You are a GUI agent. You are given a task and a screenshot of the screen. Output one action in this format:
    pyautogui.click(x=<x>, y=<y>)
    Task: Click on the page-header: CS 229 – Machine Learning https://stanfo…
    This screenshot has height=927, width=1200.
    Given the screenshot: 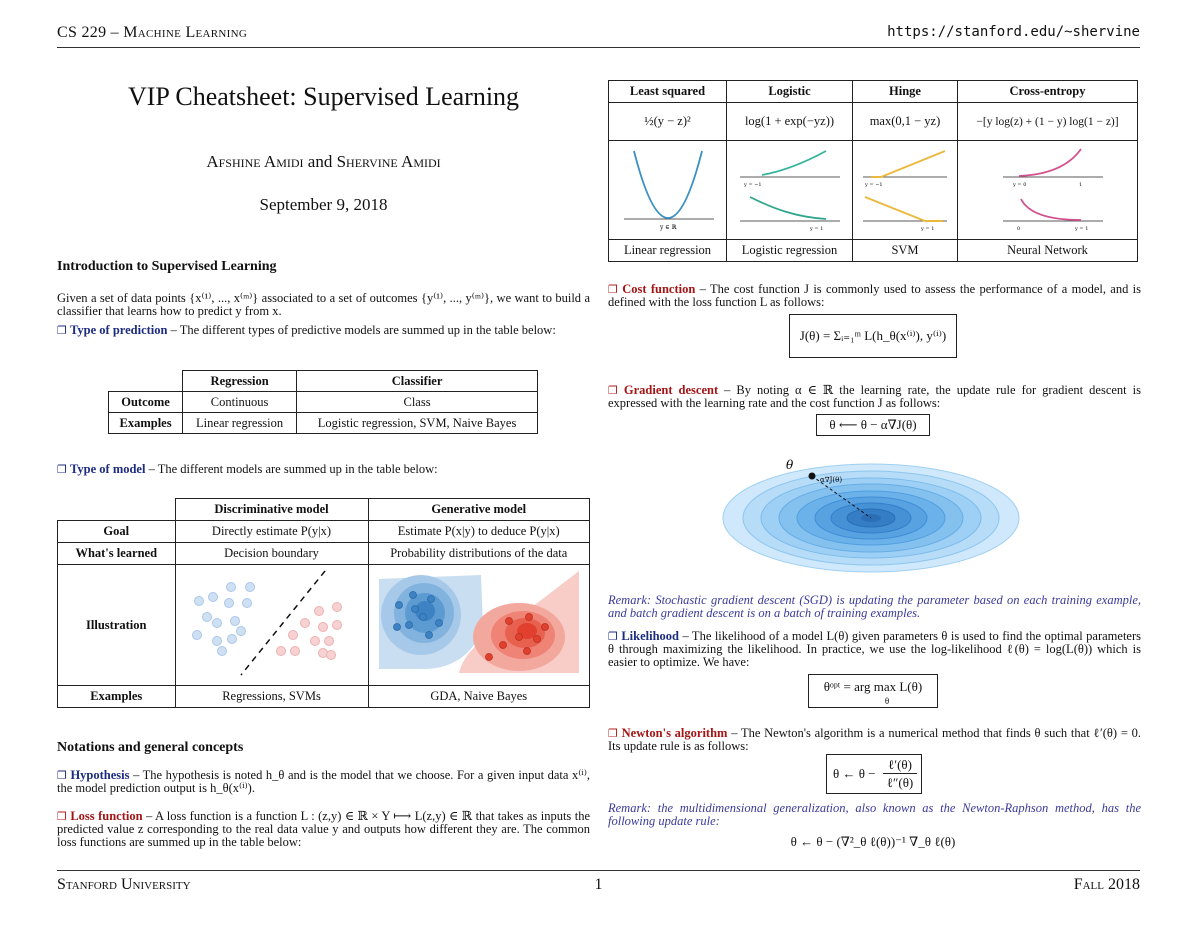 What is the action you would take?
    pyautogui.click(x=598, y=34)
    